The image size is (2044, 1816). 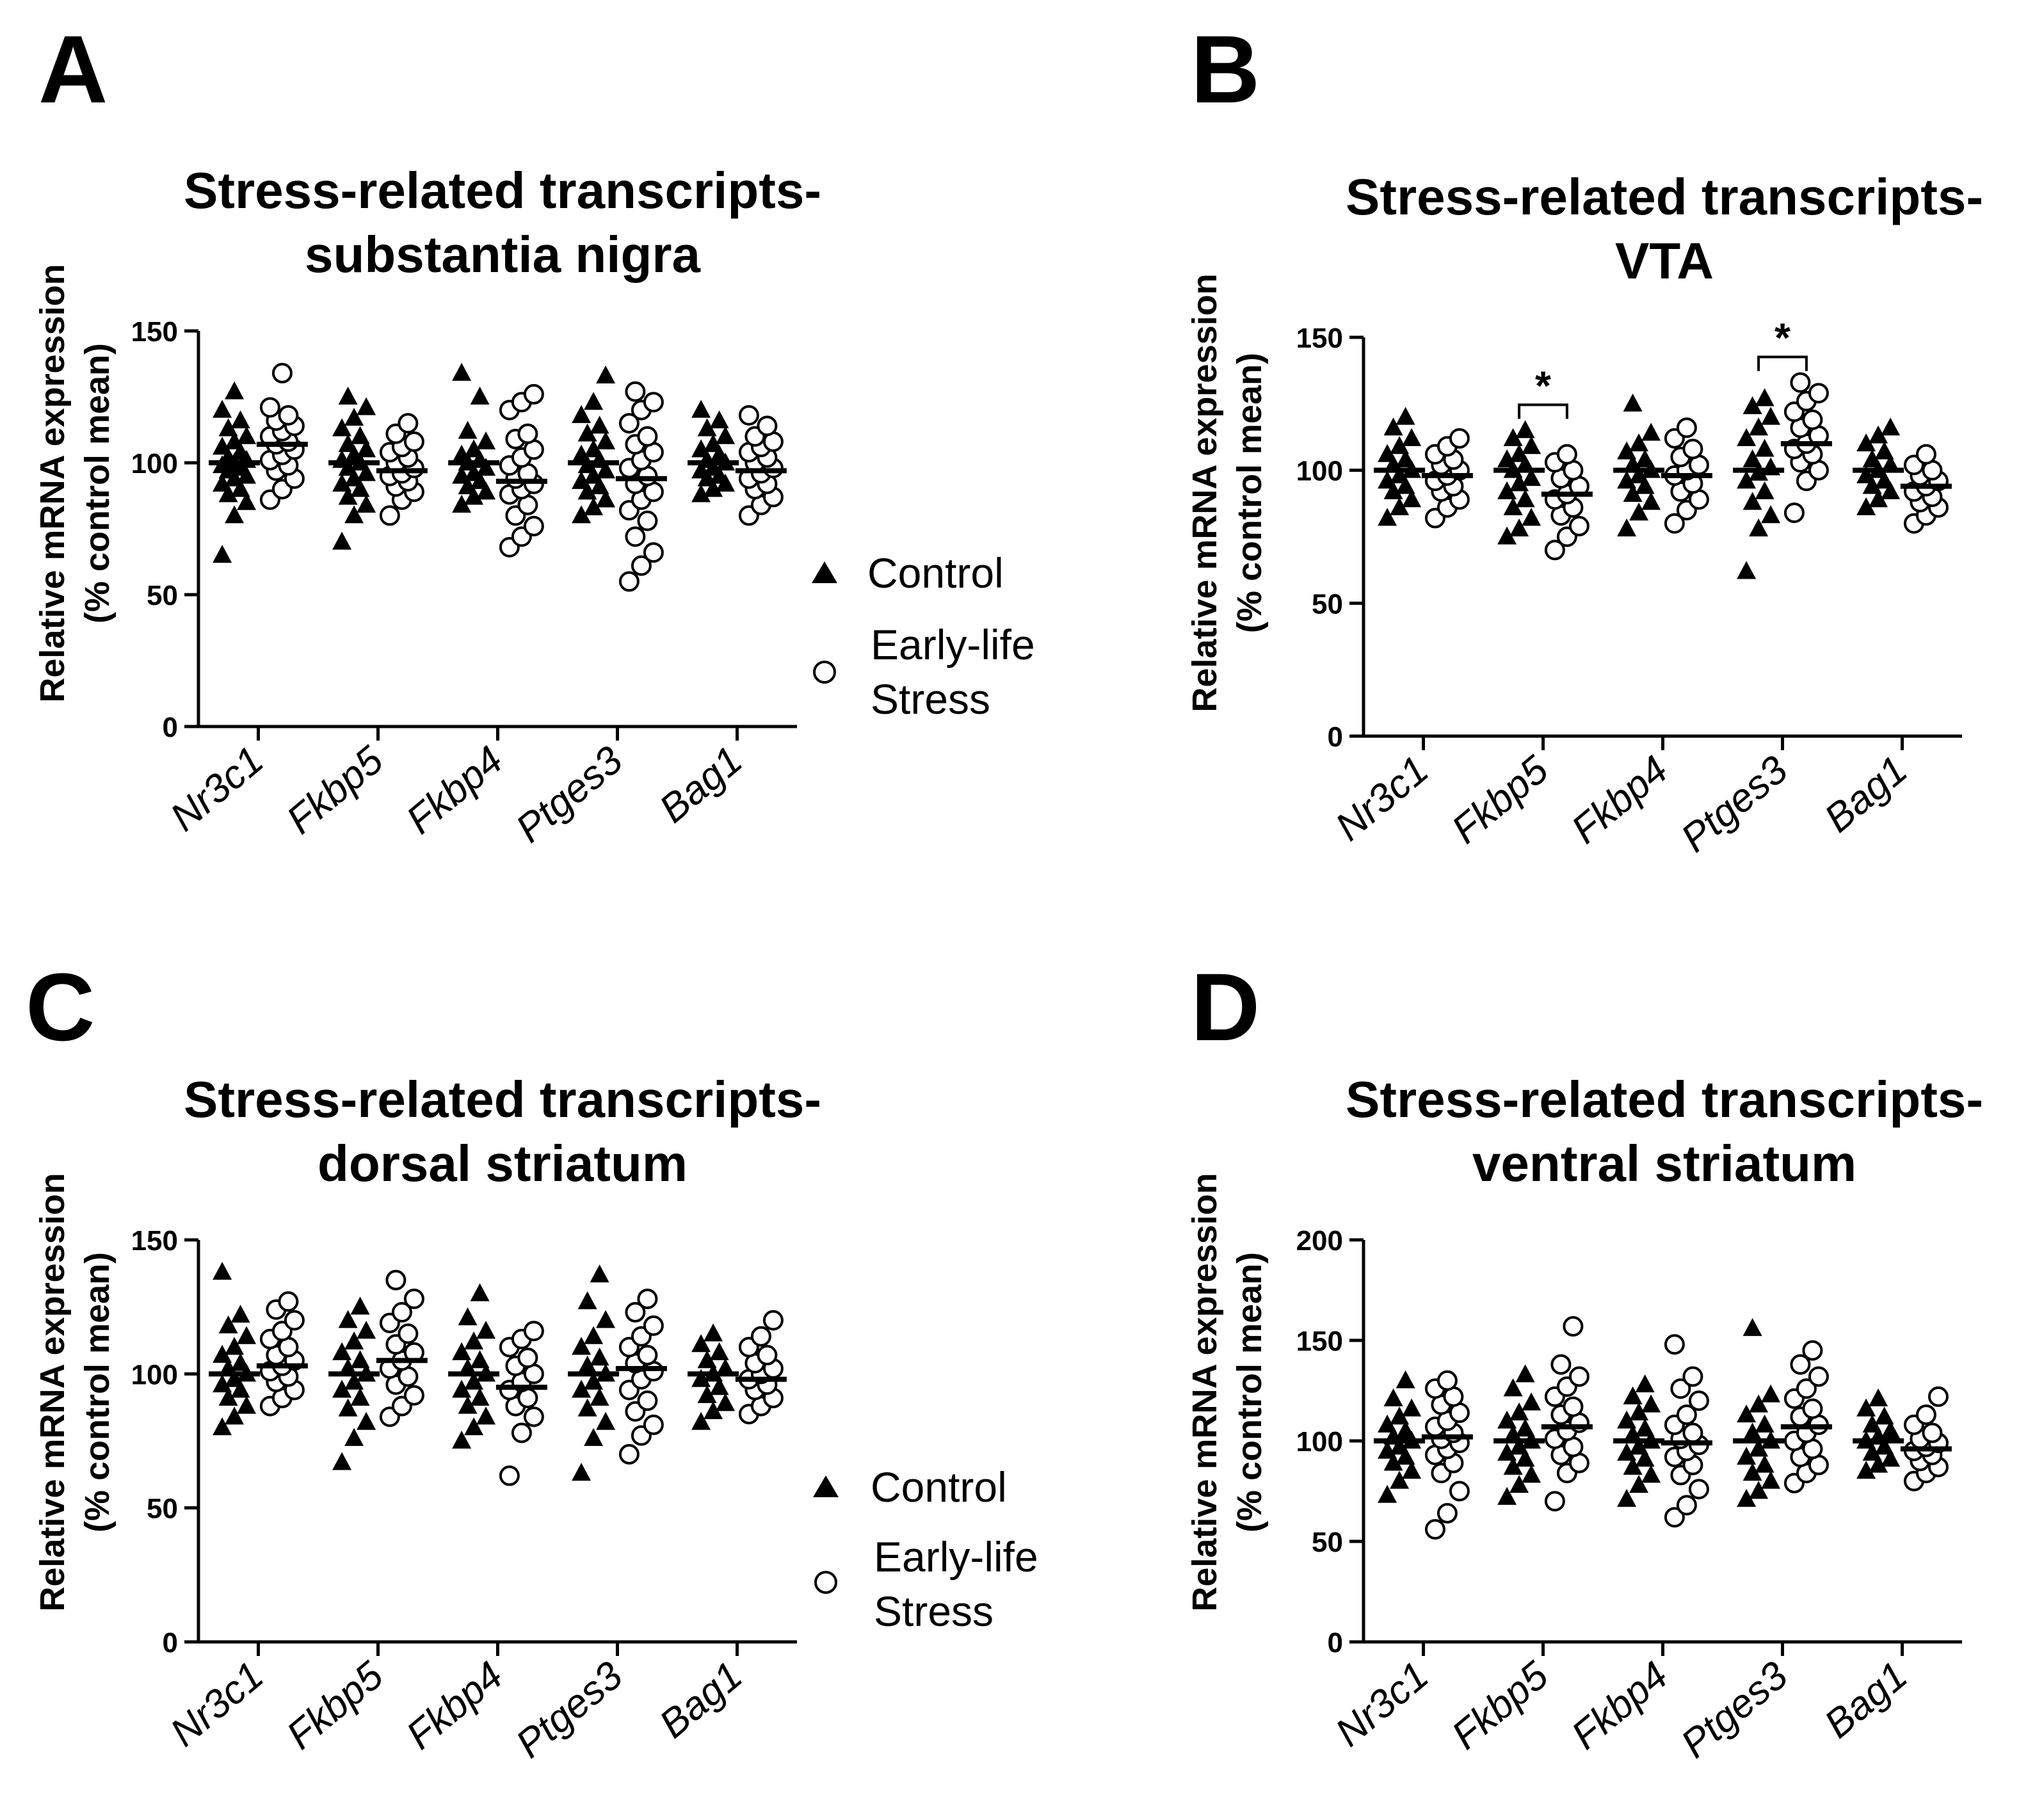 What do you see at coordinates (1205, 1392) in the screenshot?
I see `panel-d-ylabel-line-1: Relative mRNA expression` at bounding box center [1205, 1392].